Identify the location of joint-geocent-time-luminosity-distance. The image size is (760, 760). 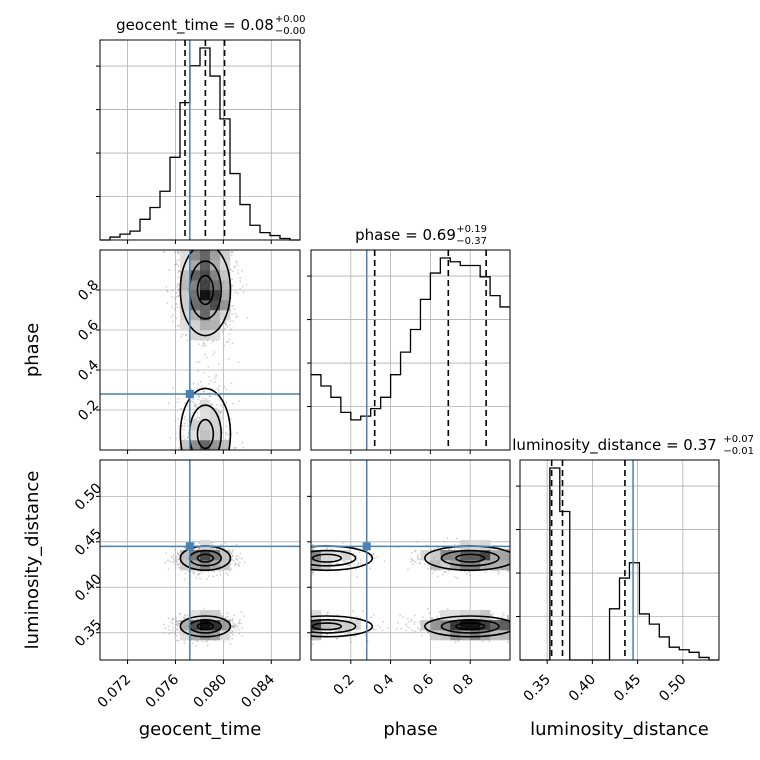
(198, 561).